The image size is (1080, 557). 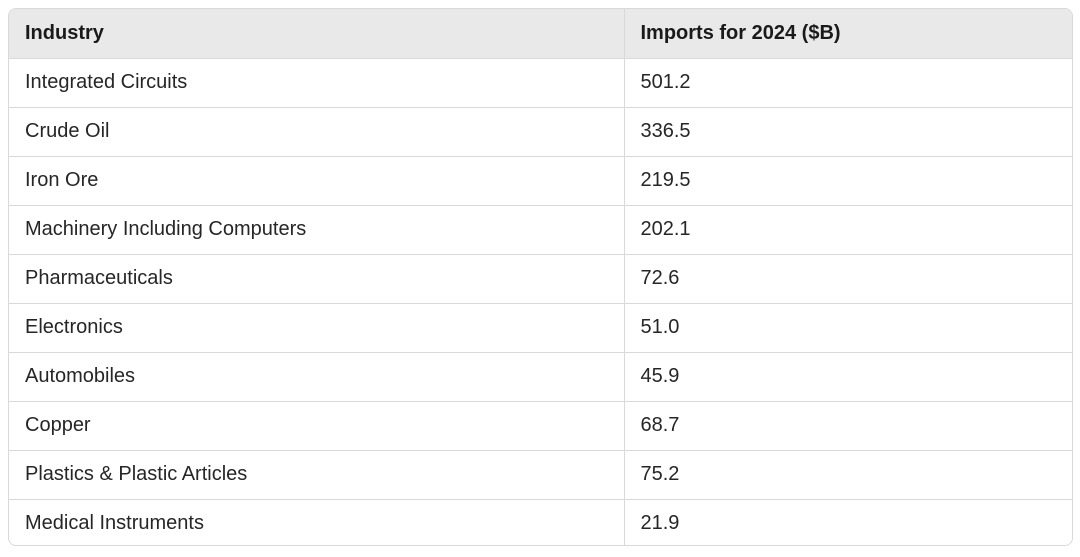 I want to click on imports-cell: 75.2, so click(x=847, y=474).